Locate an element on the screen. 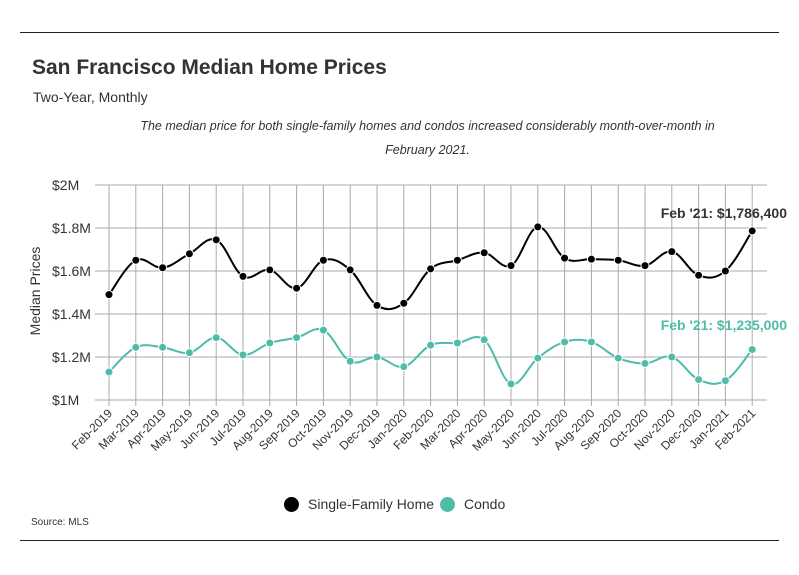  y-axis-label: Median Prices is located at coordinates (35, 291).